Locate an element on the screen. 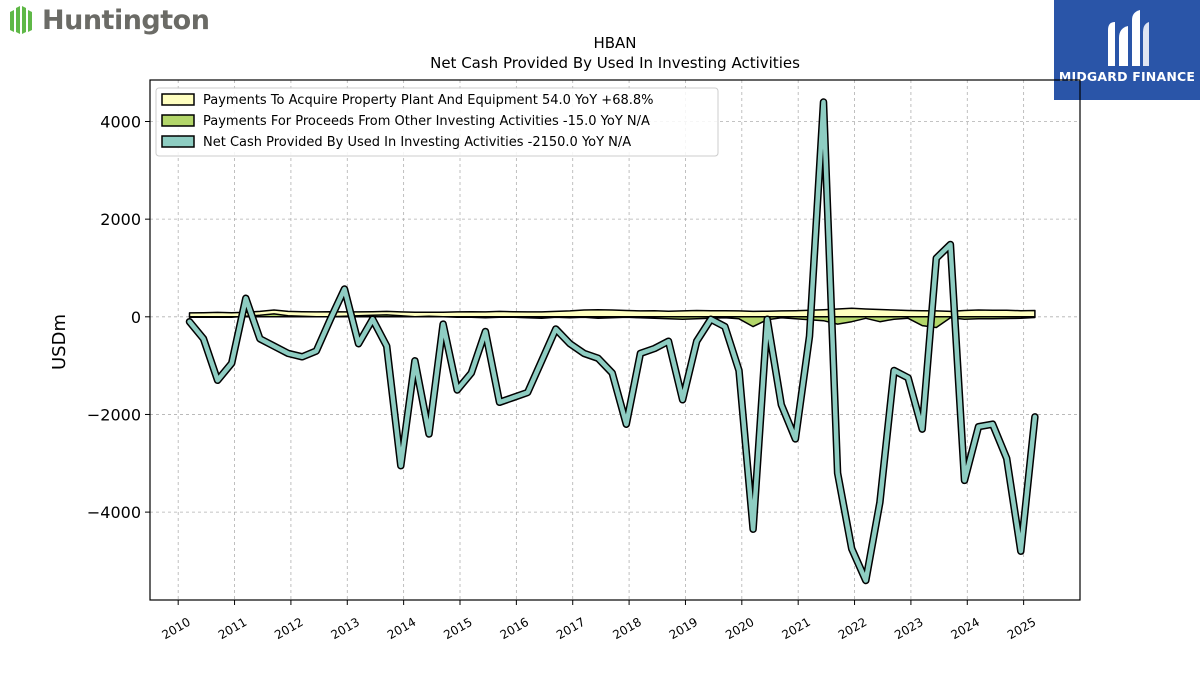 This screenshot has width=1200, height=675. midgard-finance-watermark: MIDGARD FINANCE is located at coordinates (1127, 50).